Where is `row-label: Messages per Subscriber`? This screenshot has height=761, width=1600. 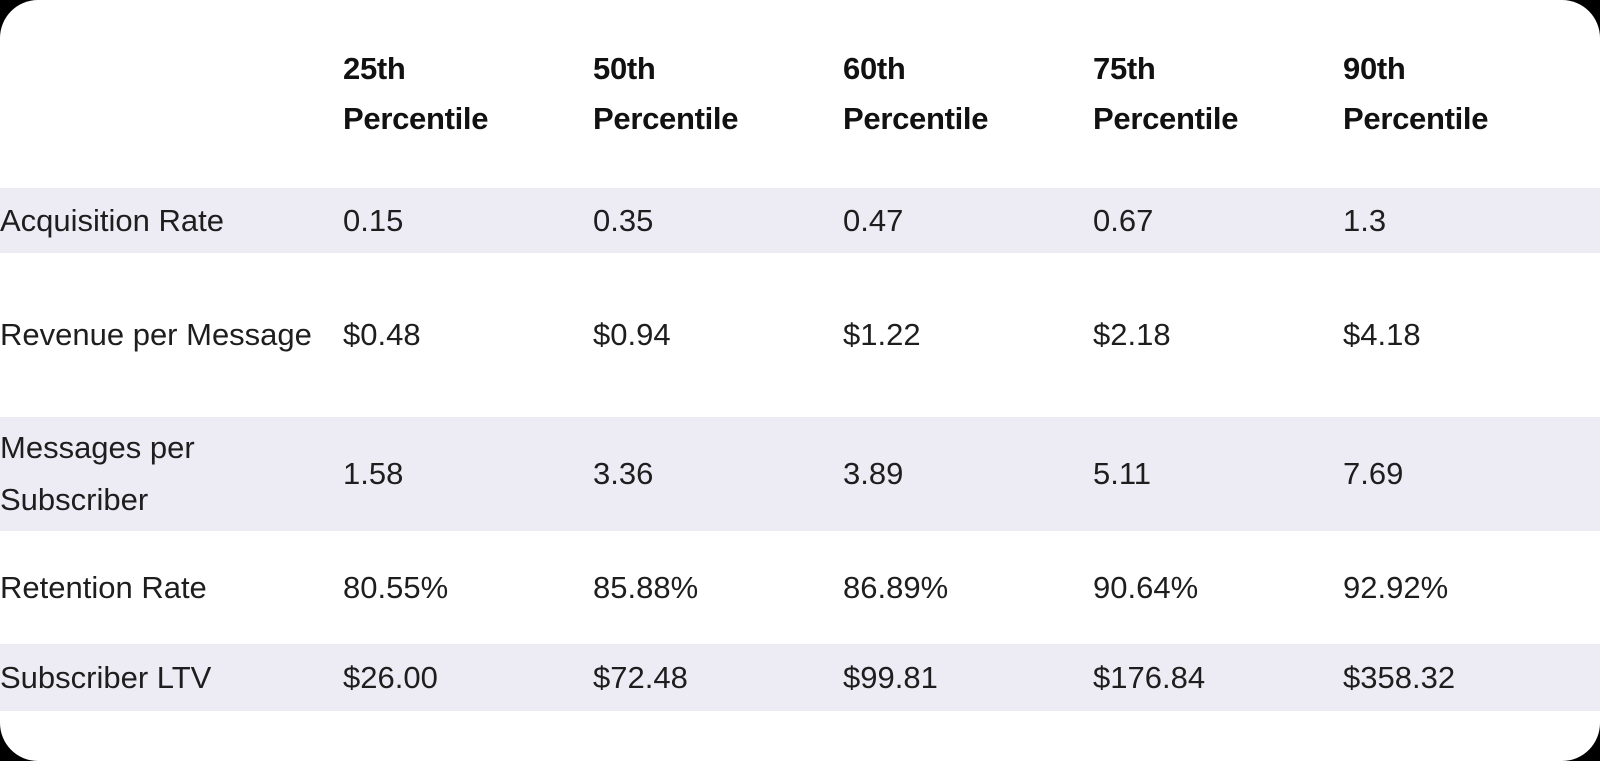 row-label: Messages per Subscriber is located at coordinates (97, 473).